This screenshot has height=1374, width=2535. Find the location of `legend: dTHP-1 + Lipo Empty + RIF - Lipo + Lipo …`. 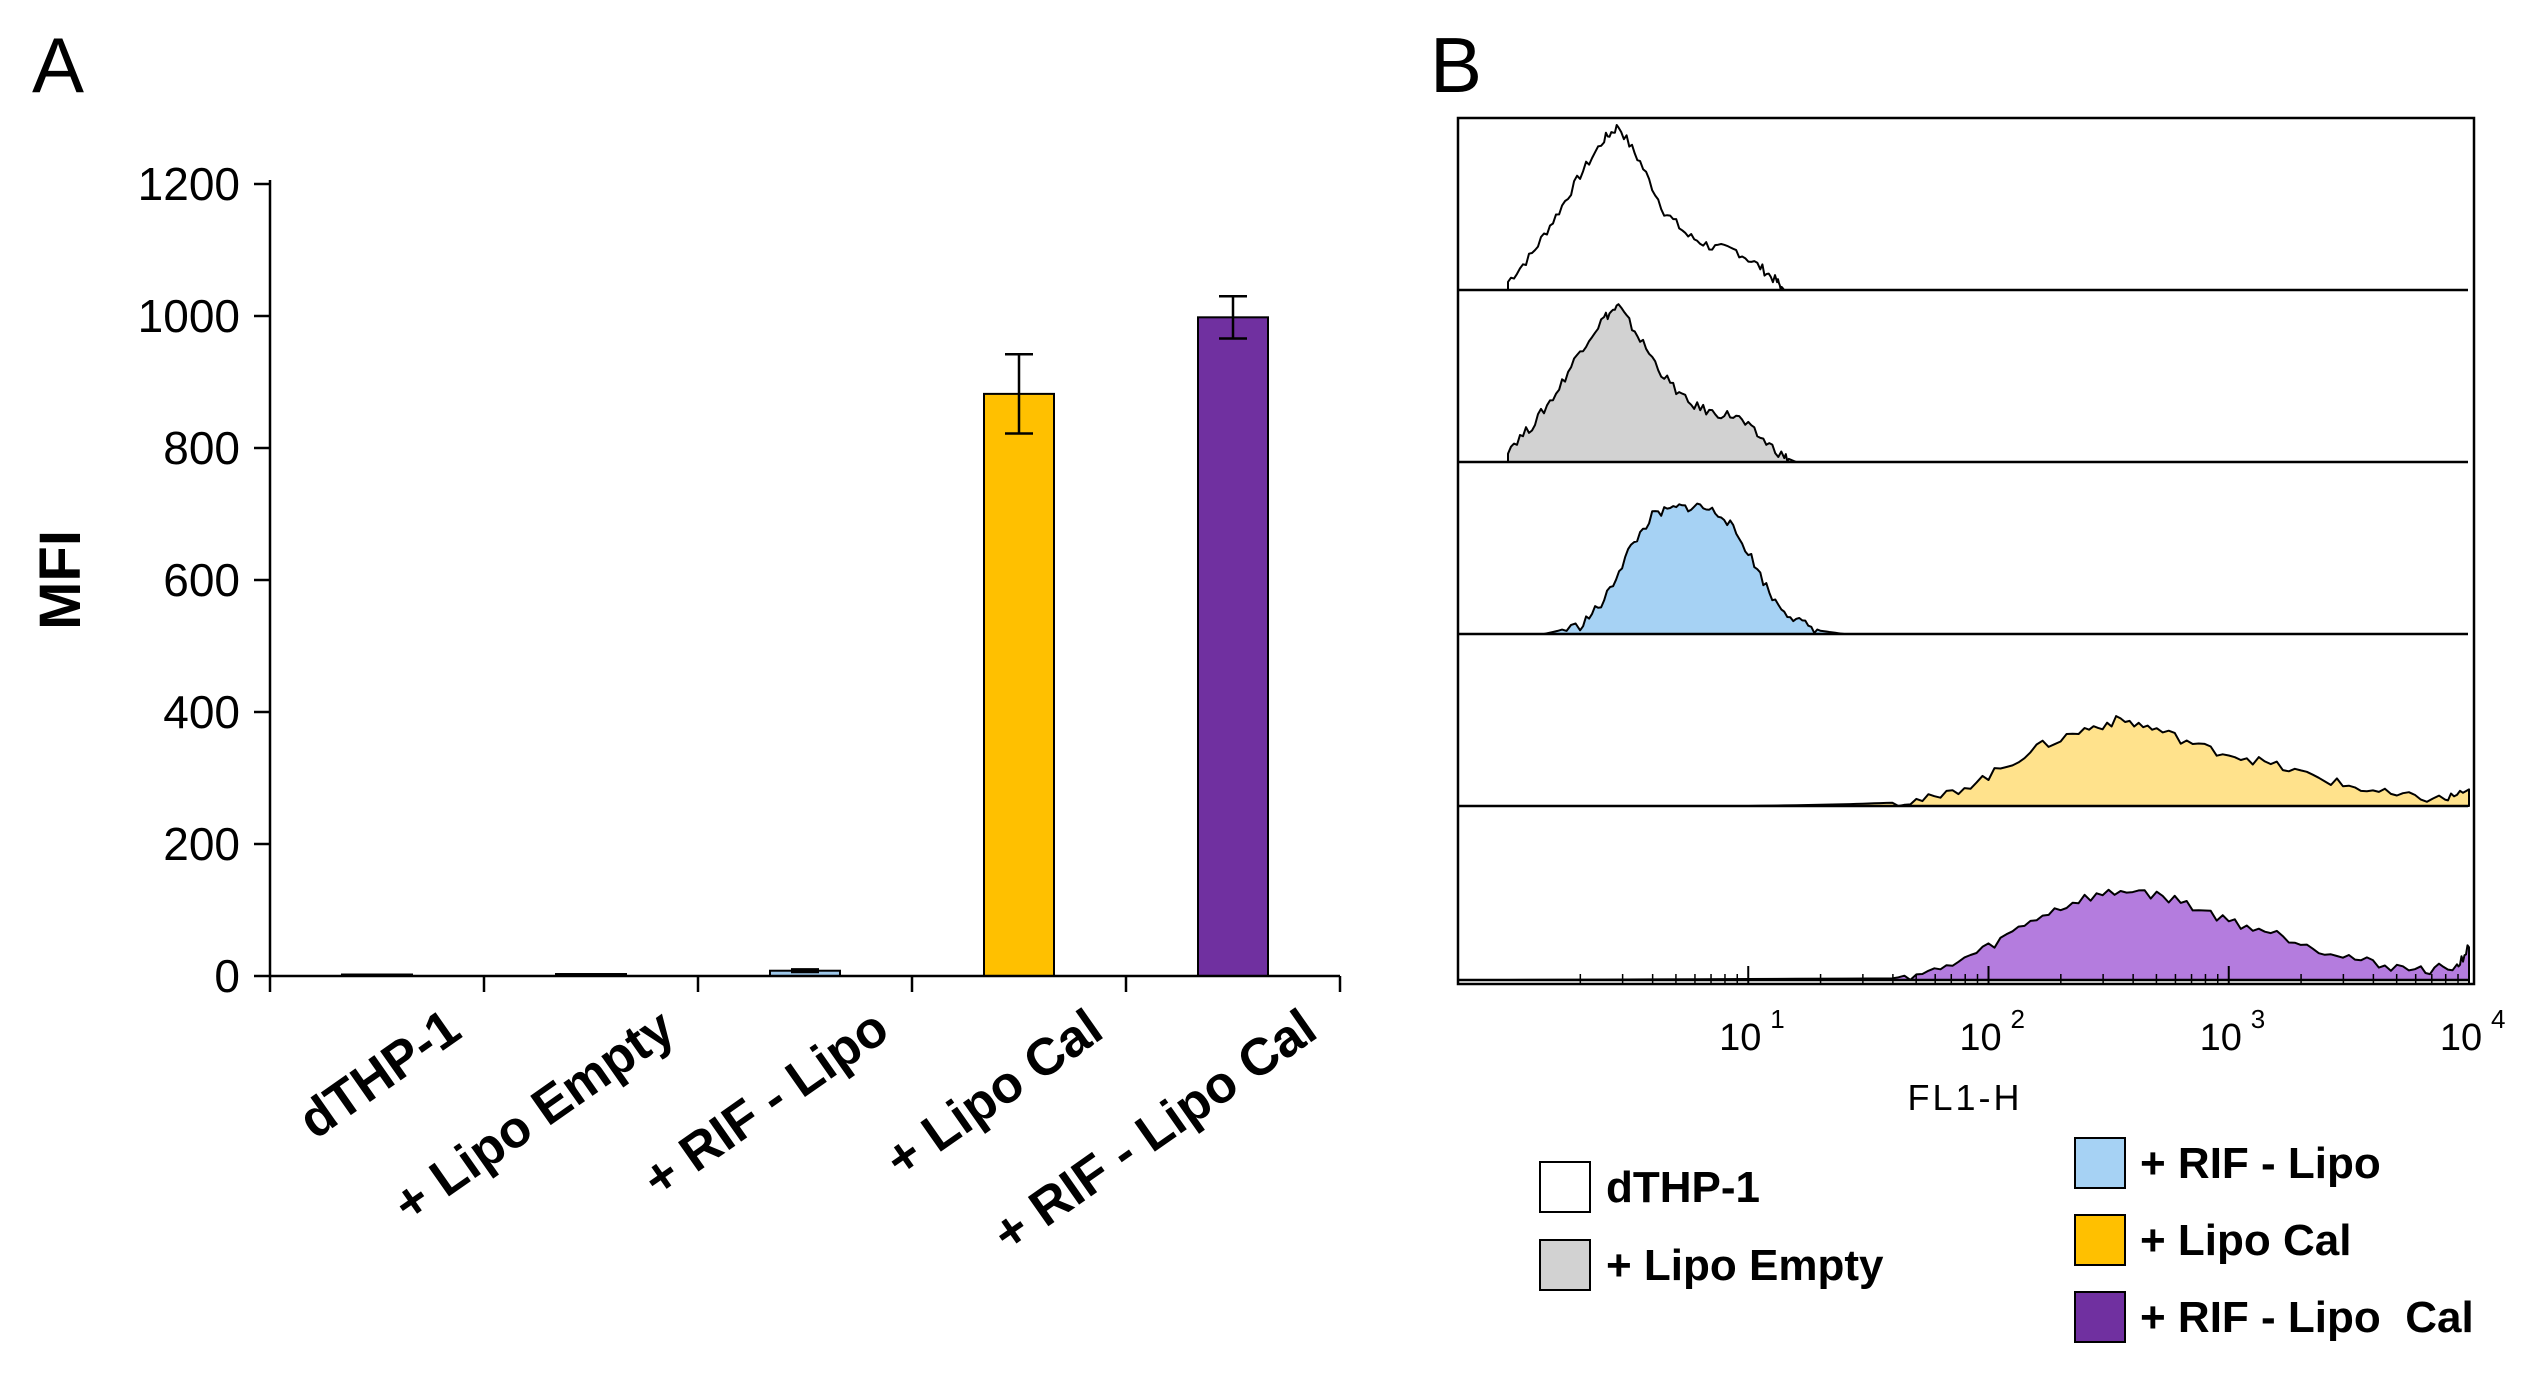

legend: dTHP-1 + Lipo Empty + RIF - Lipo + Lipo … is located at coordinates (2006, 1240).